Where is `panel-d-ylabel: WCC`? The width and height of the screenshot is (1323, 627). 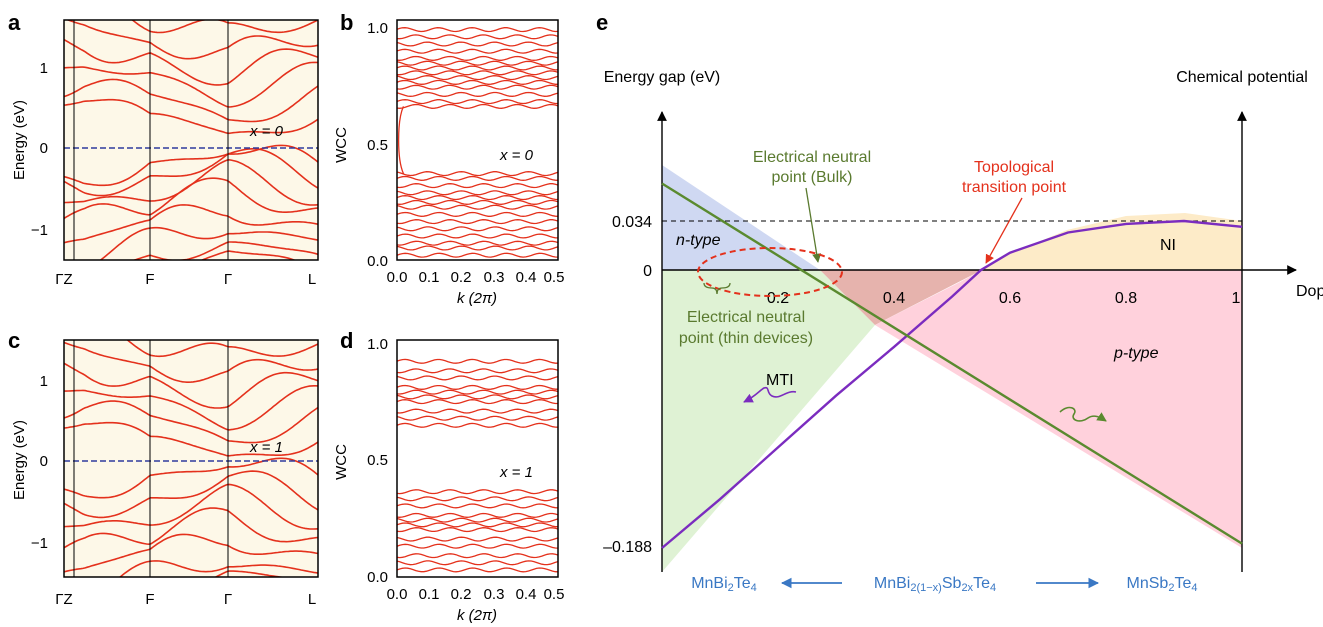
panel-d-ylabel: WCC is located at coordinates (341, 462).